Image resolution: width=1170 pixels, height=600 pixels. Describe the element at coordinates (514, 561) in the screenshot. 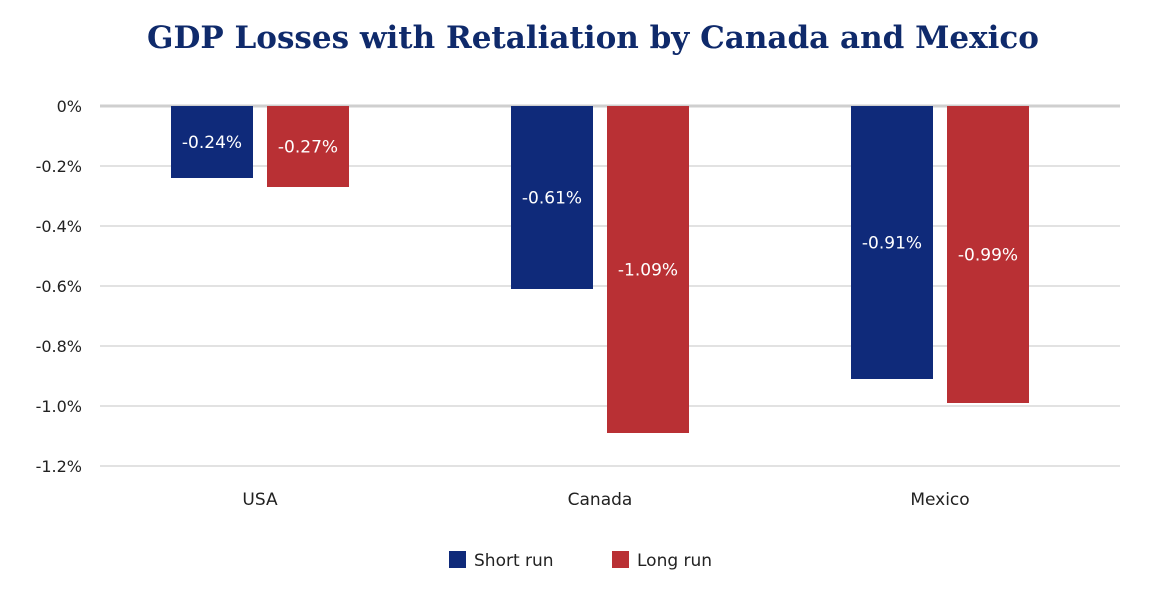

I see `legend-label: Short run` at that location.